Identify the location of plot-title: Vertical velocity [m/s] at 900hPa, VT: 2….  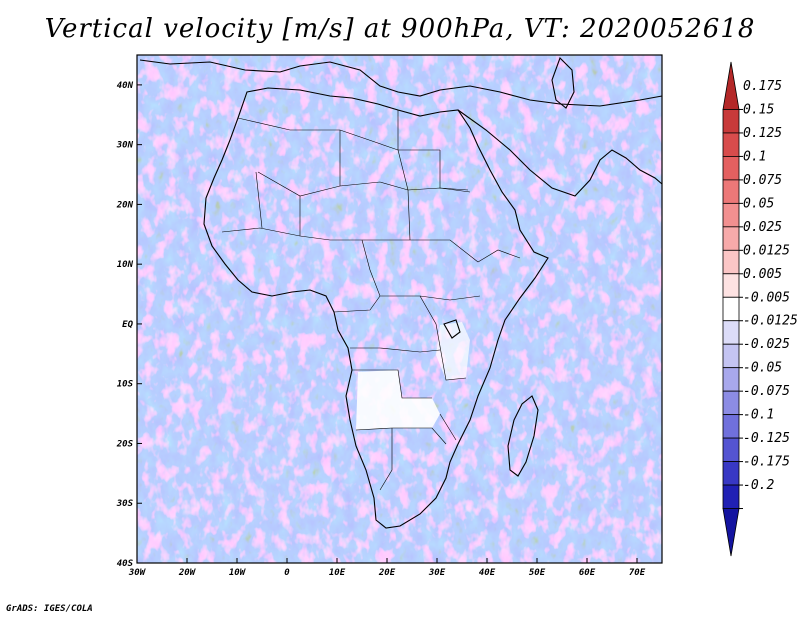
(400, 29).